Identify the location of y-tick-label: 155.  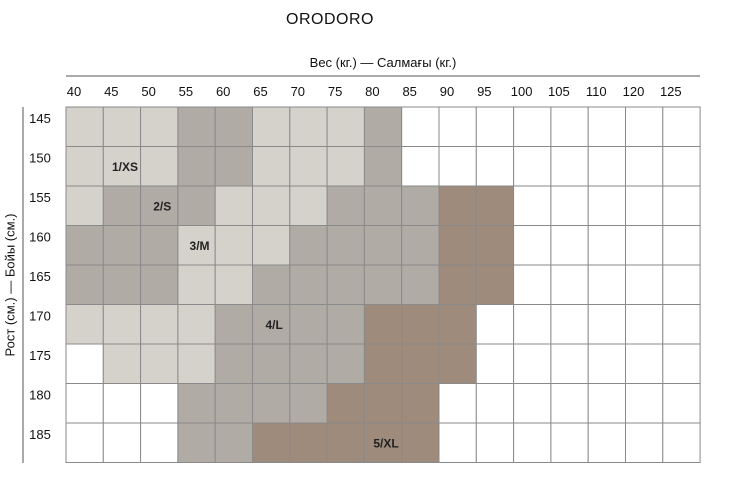
(40, 197).